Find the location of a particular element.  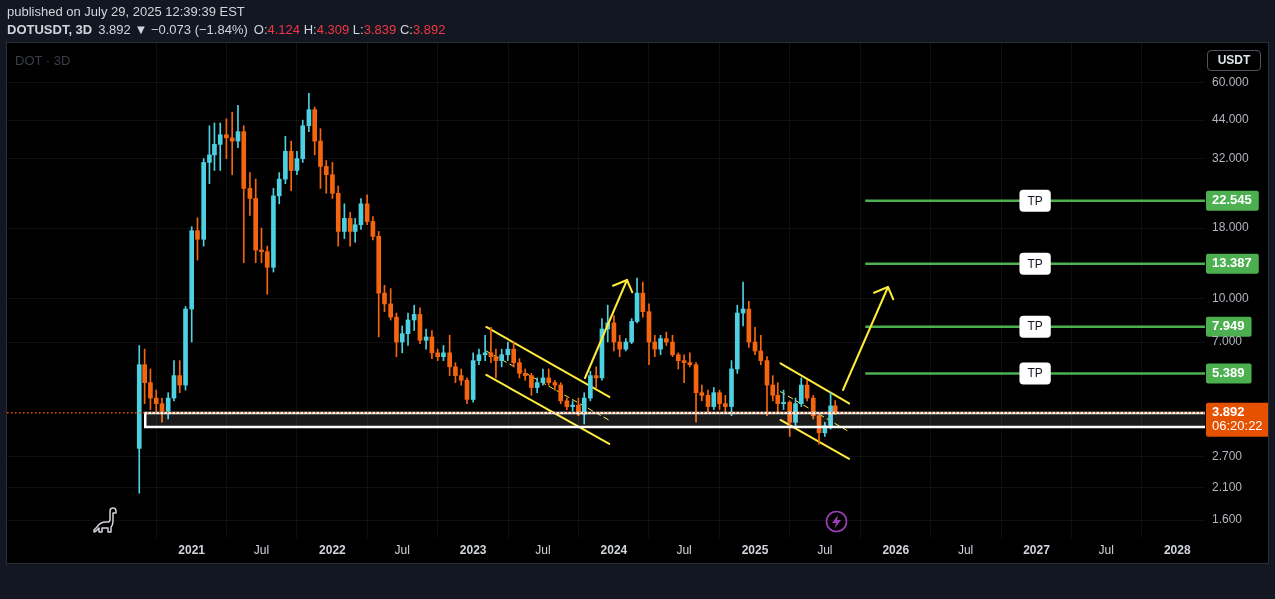

x-tick-label: 2028 is located at coordinates (1177, 549).